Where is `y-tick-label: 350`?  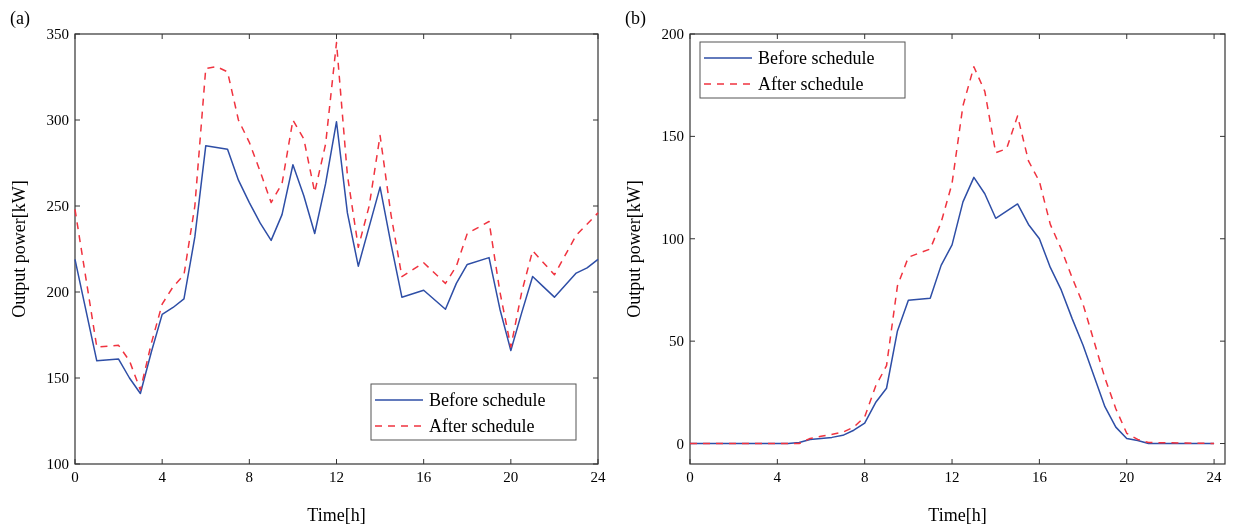 y-tick-label: 350 is located at coordinates (57, 34).